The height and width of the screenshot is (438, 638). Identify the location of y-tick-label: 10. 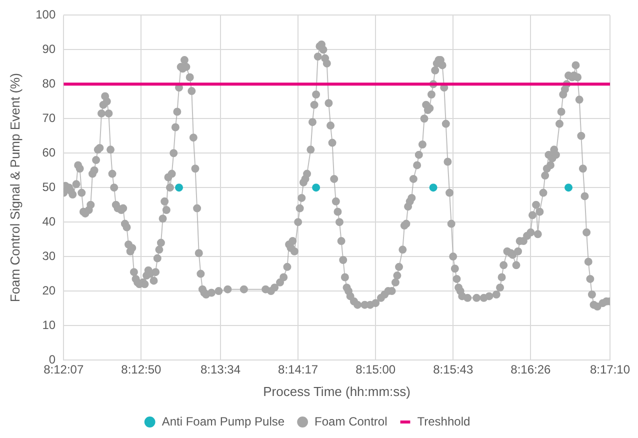
(49, 325).